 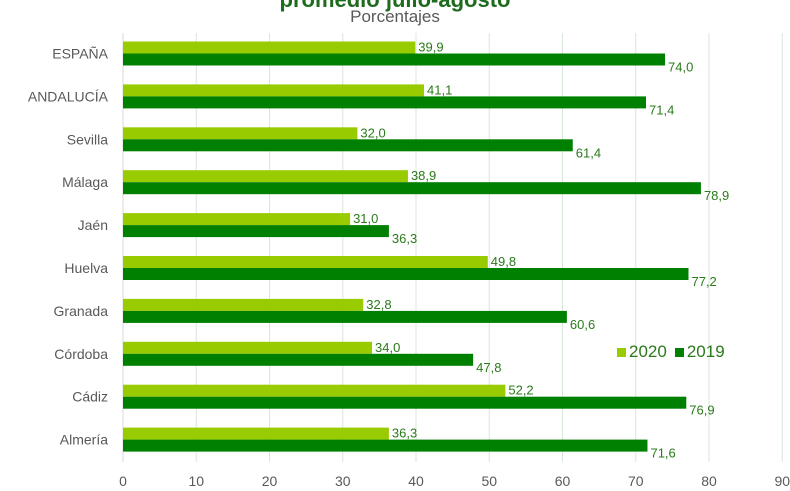 I want to click on category-label: Córdoba, so click(x=81, y=354).